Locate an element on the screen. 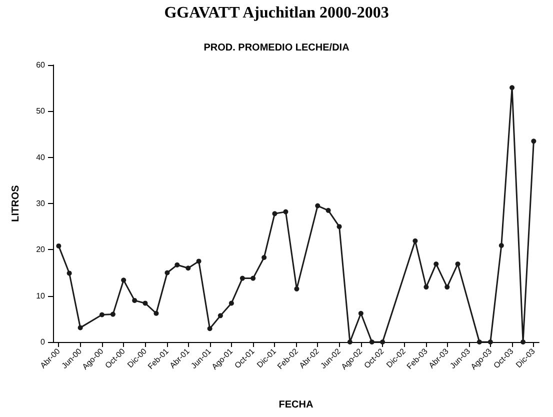  x-axis-title: FECHA is located at coordinates (296, 405).